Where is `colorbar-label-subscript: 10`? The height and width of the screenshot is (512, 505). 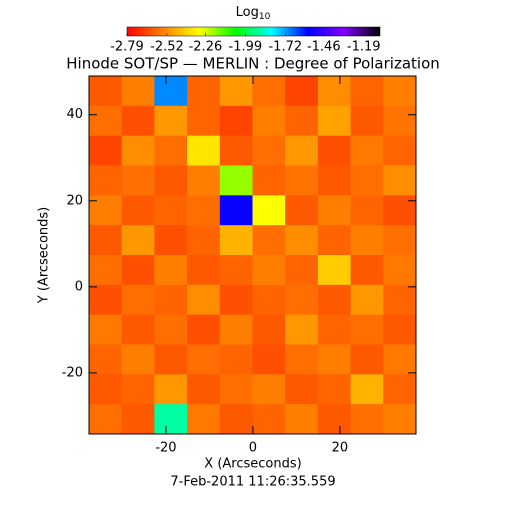 colorbar-label-subscript: 10 is located at coordinates (265, 17).